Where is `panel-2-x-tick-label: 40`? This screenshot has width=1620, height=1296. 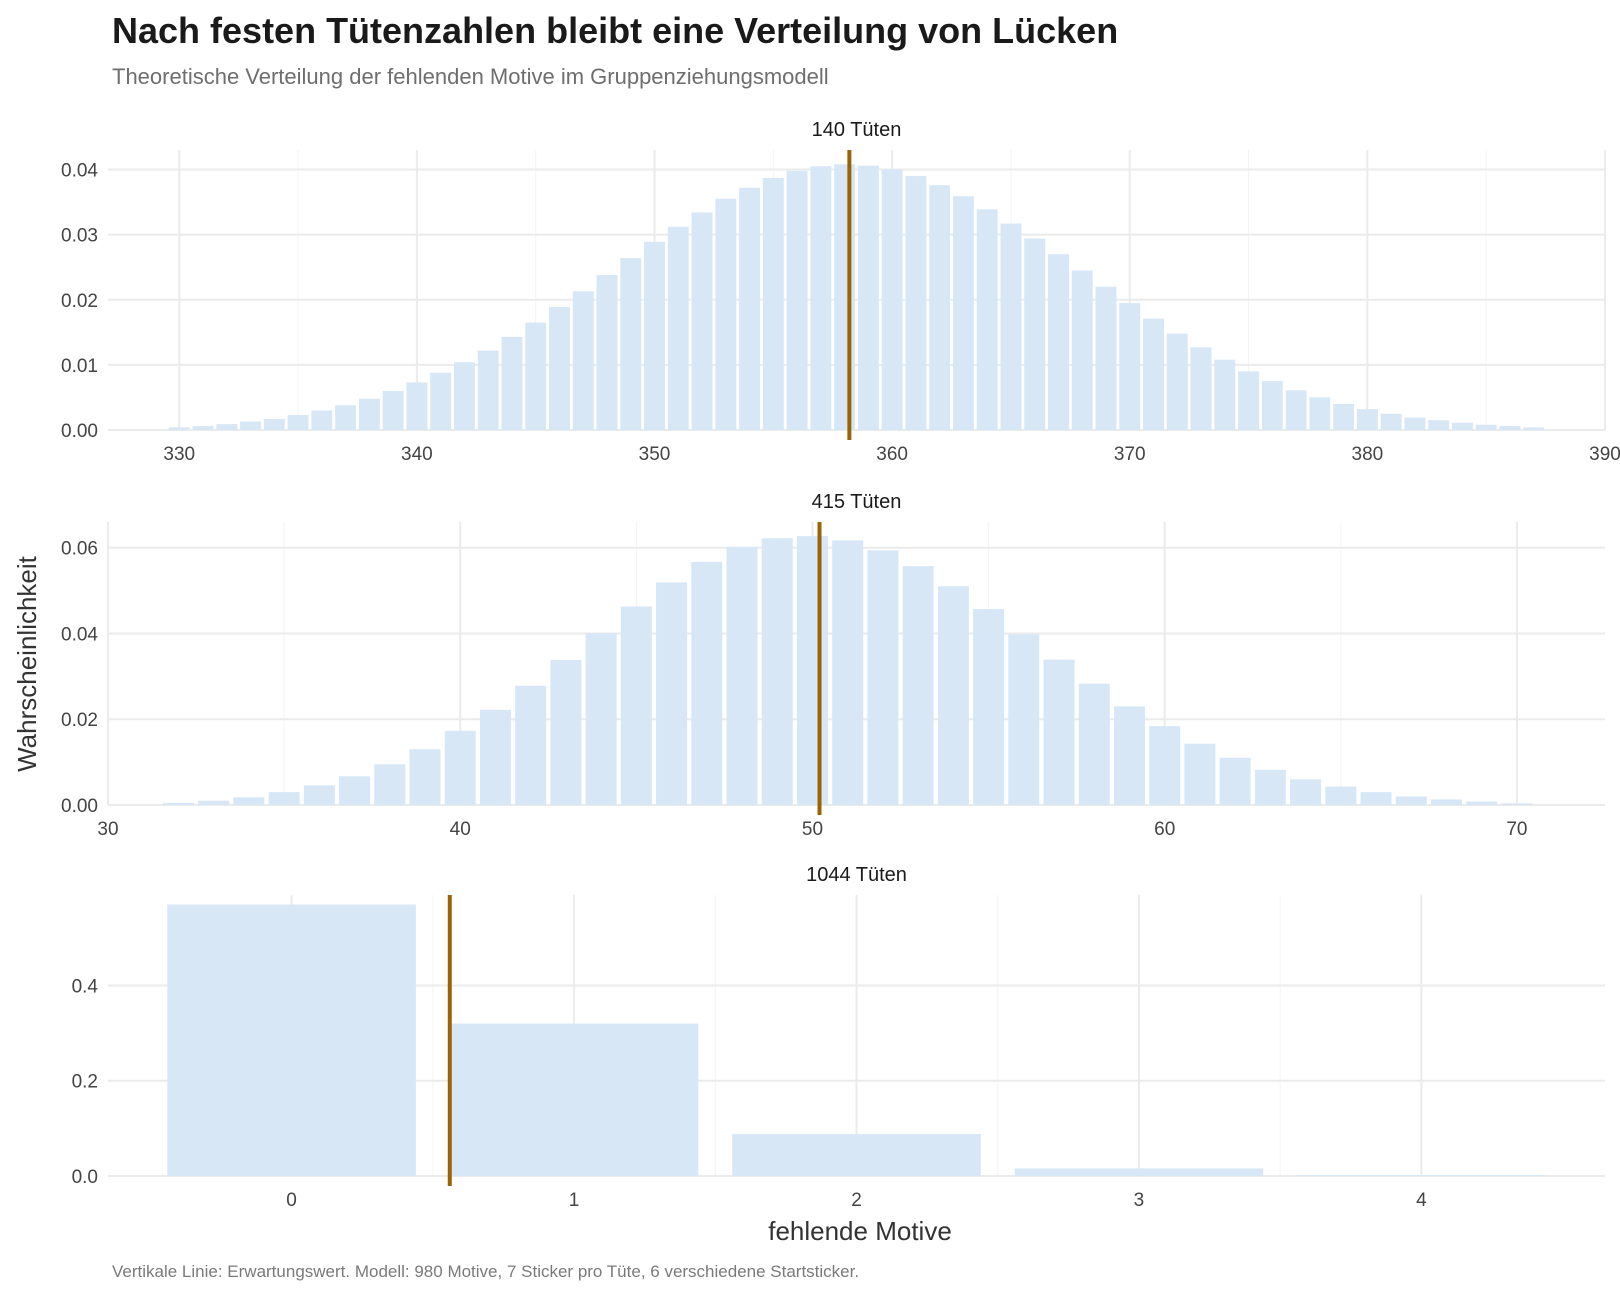 panel-2-x-tick-label: 40 is located at coordinates (460, 829).